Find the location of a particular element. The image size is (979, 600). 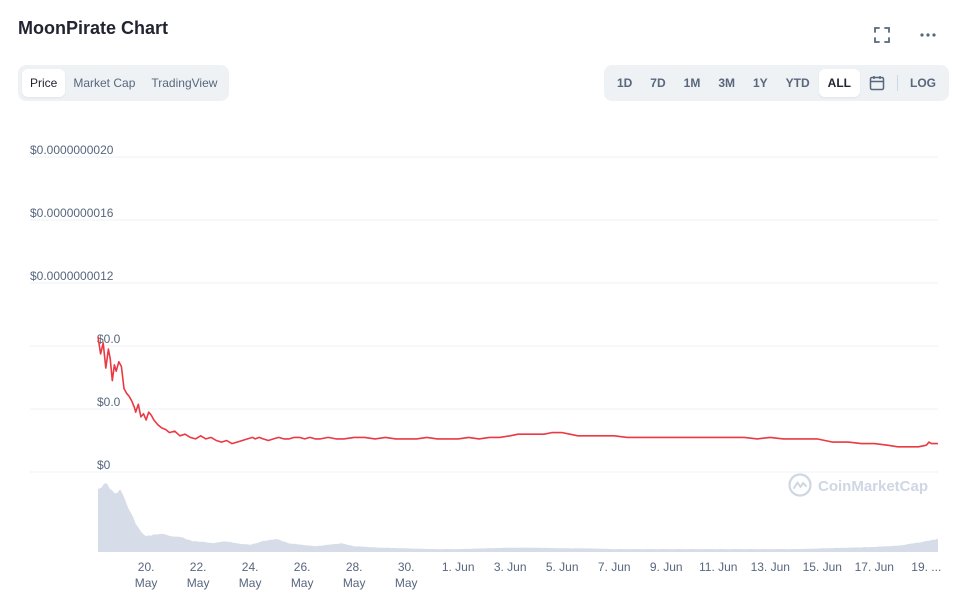

range-divider is located at coordinates (897, 83).